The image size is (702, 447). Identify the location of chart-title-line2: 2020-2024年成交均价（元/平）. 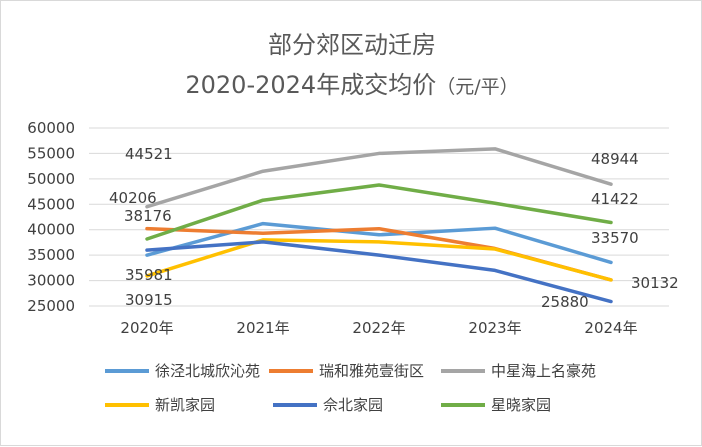
(351, 85).